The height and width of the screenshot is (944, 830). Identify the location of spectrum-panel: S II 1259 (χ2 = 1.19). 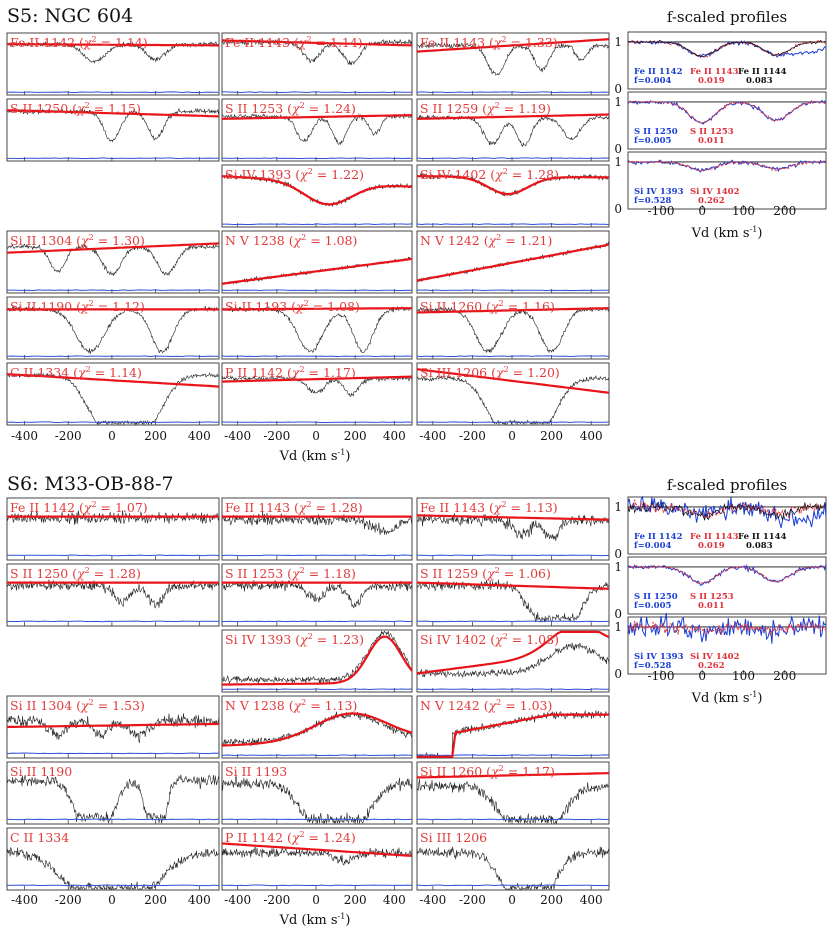
(513, 130).